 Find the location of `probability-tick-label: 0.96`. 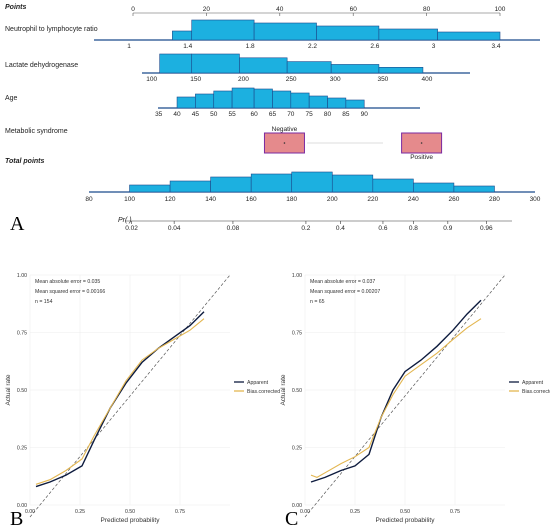

probability-tick-label: 0.96 is located at coordinates (486, 228).